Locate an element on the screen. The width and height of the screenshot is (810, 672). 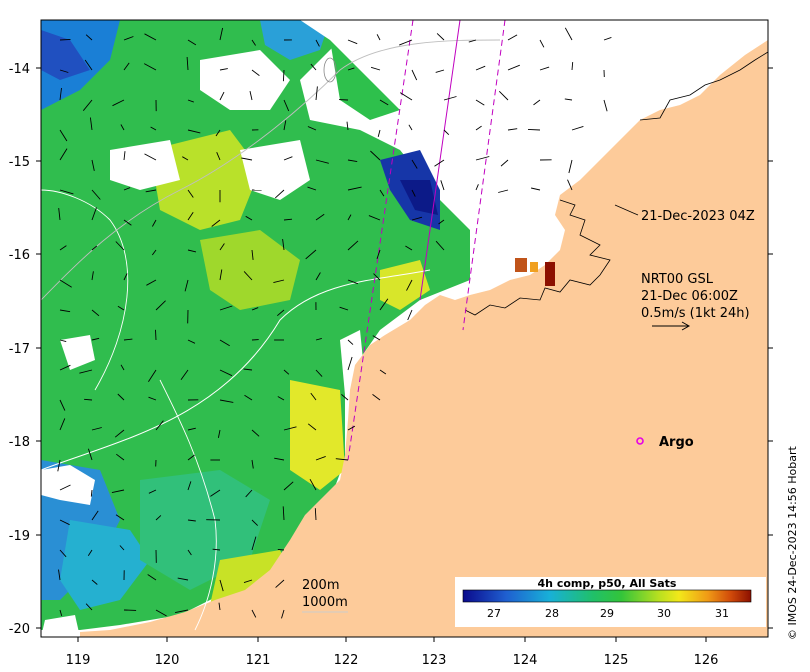
colorbar-tick: 27 is located at coordinates (494, 613).